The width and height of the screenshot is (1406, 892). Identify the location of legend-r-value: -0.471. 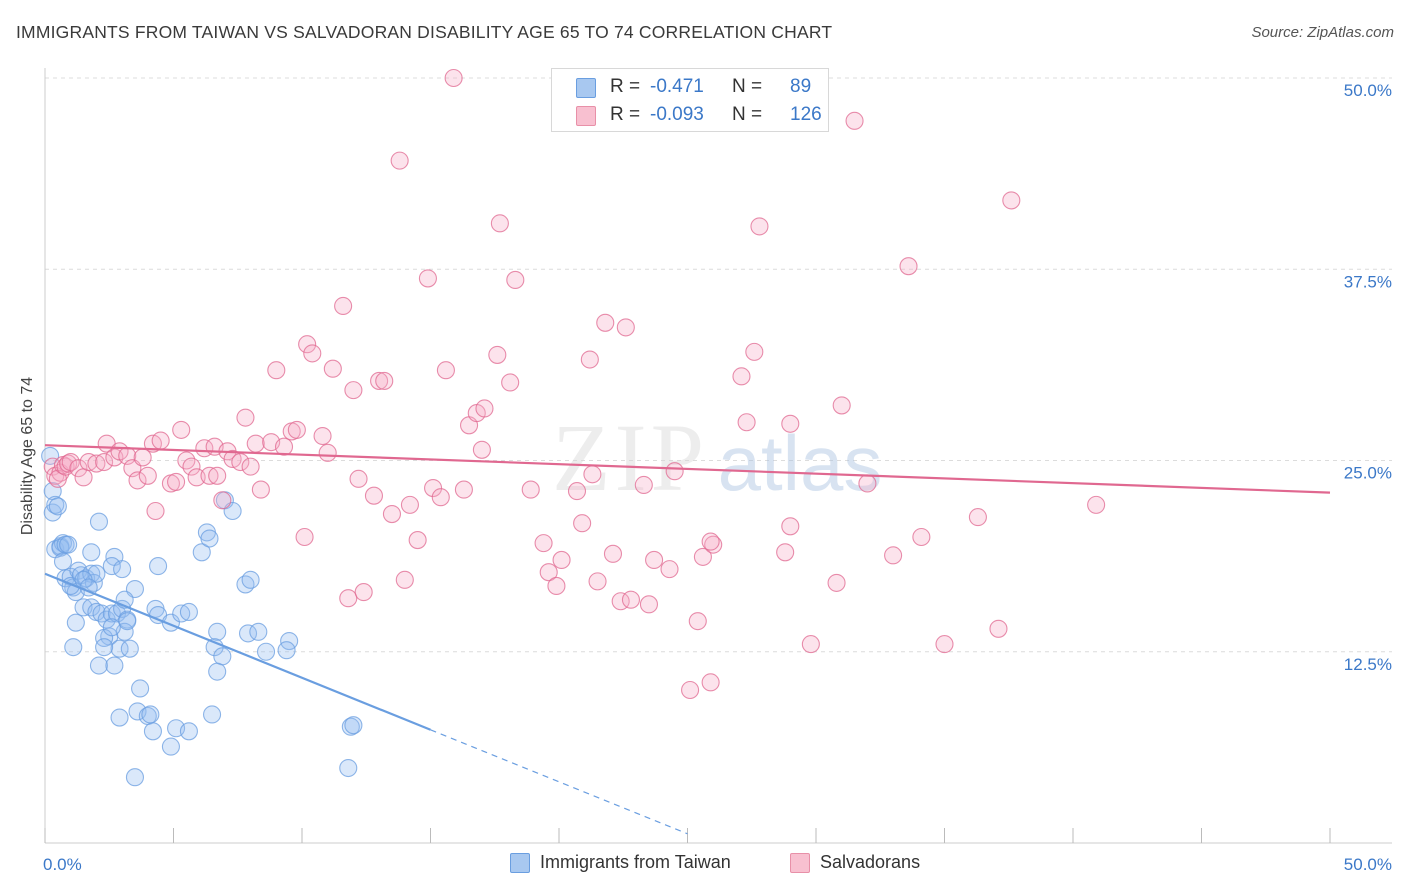
(677, 86).